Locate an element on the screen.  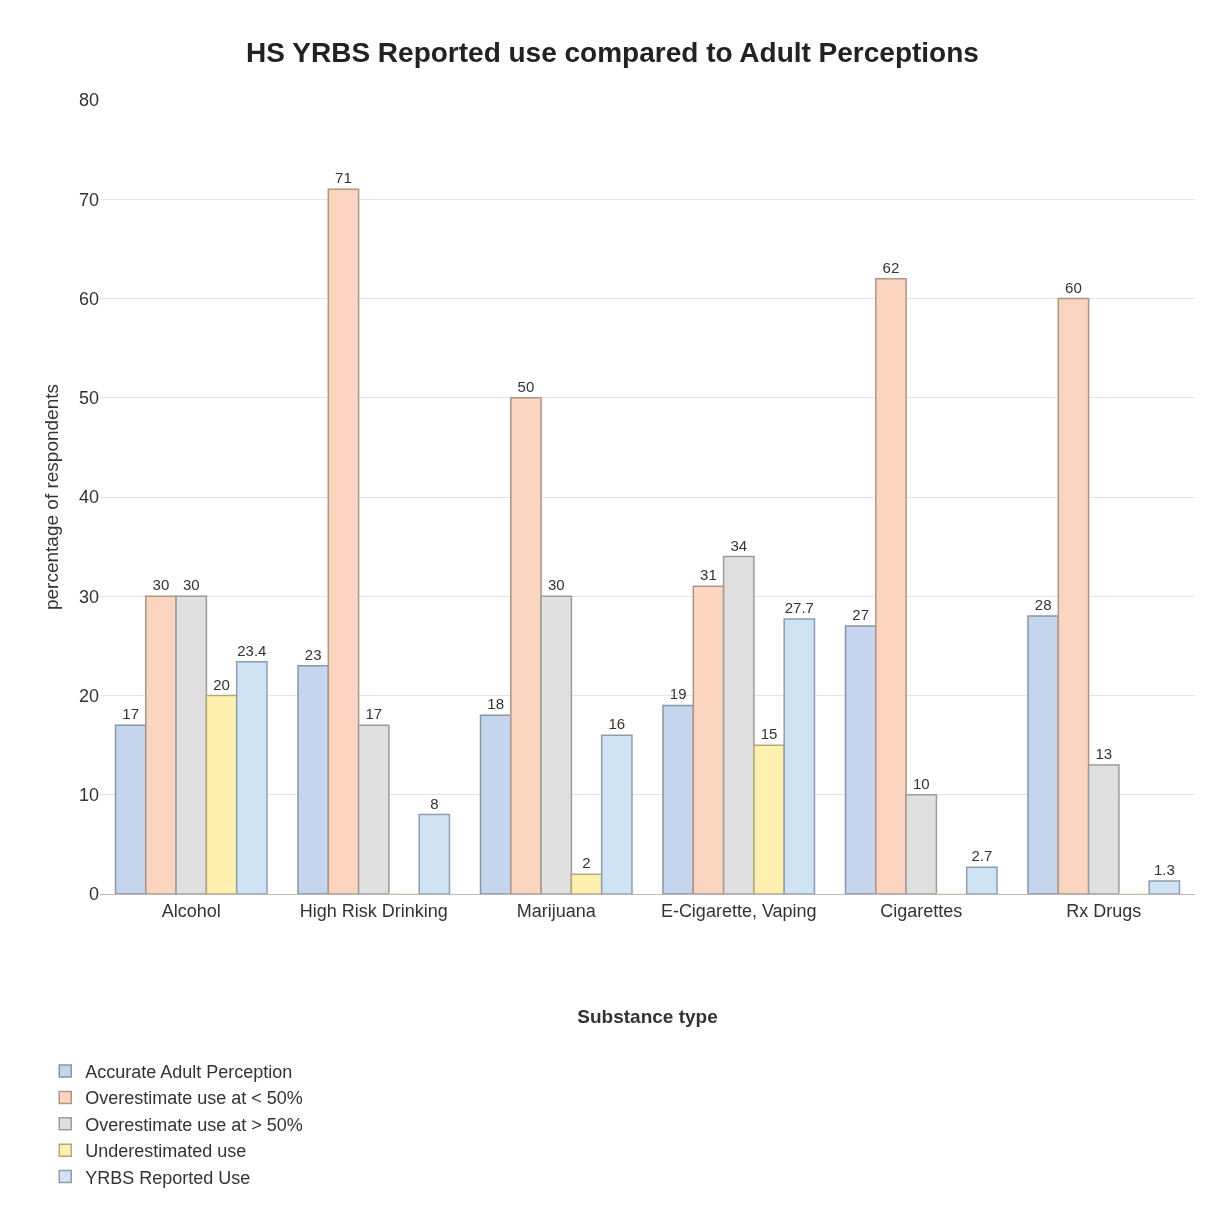
x-tick-label: Marijuana is located at coordinates (556, 910).